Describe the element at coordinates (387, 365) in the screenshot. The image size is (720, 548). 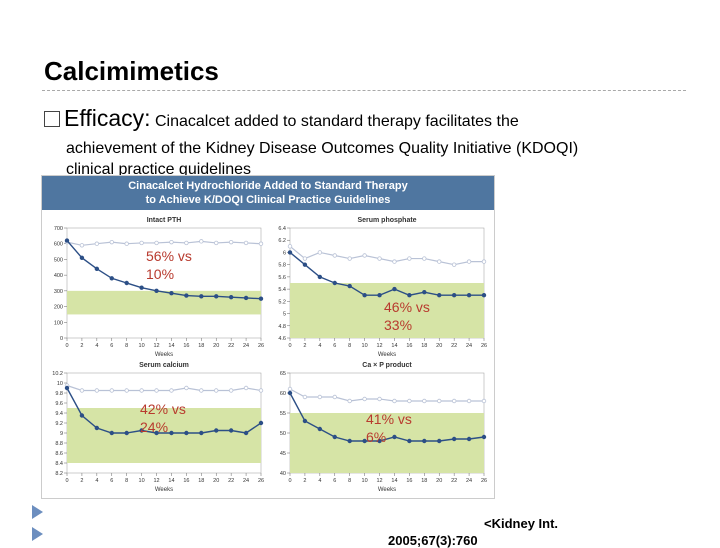
I see `chart-title: Ca × P product` at that location.